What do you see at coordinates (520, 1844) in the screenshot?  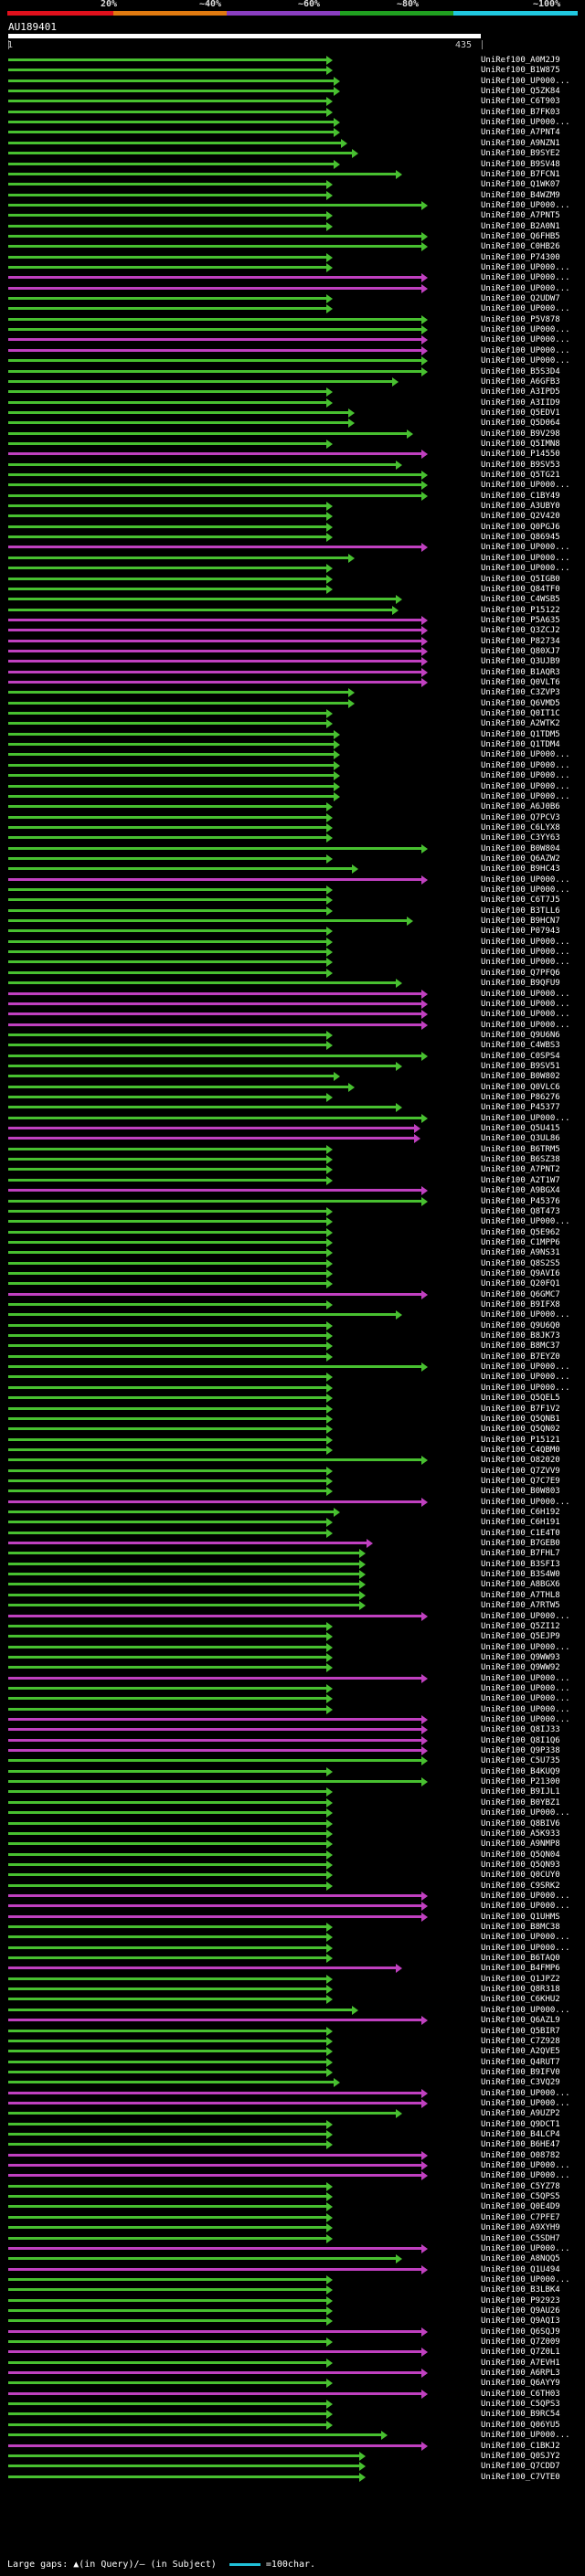 I see `hit-name: UniRef100_A9NMP8` at bounding box center [520, 1844].